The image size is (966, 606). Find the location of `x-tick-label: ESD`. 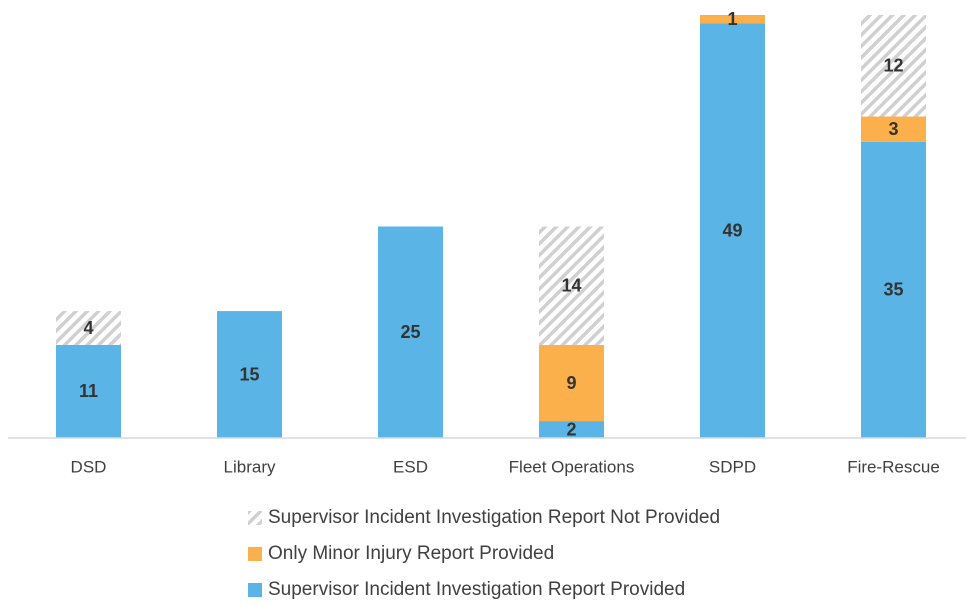

x-tick-label: ESD is located at coordinates (410, 466).